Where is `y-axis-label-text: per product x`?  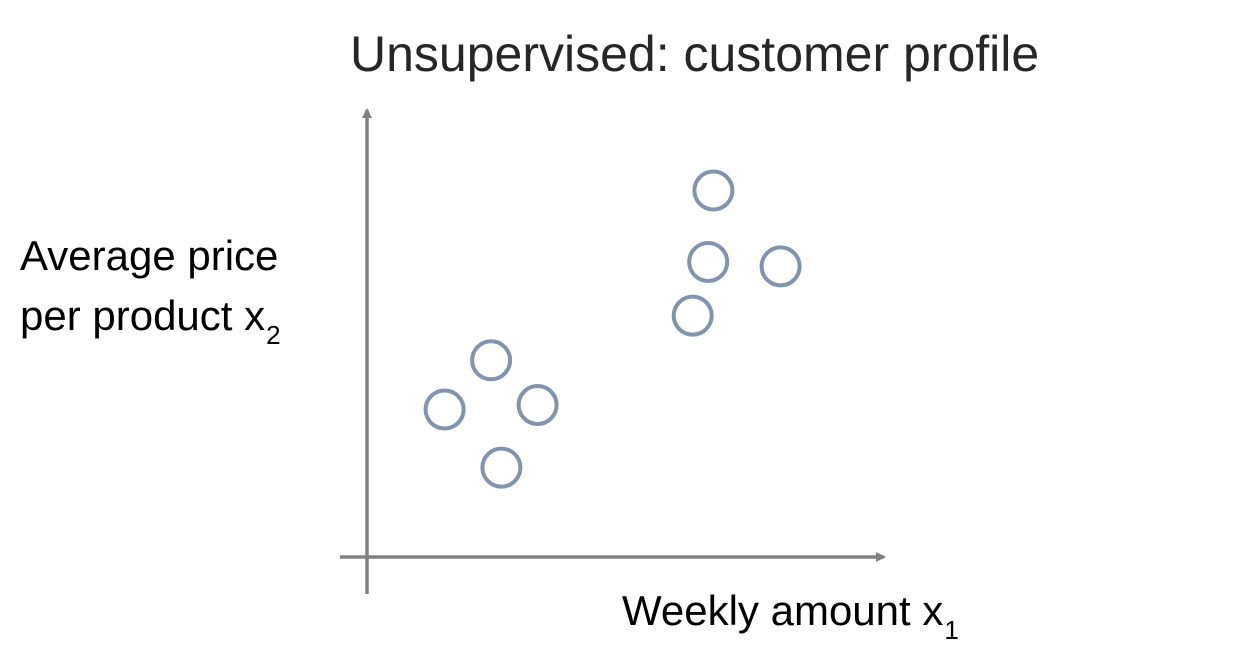
y-axis-label-text: per product x is located at coordinates (143, 315).